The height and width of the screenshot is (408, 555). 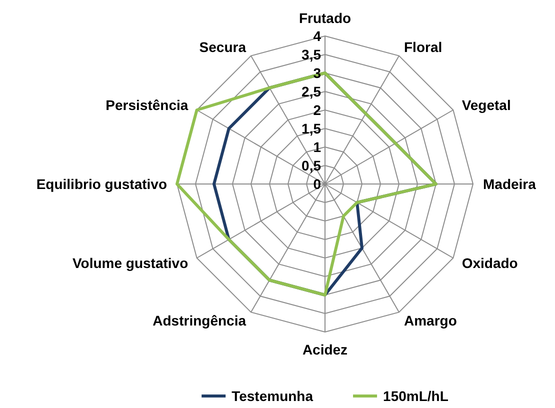 I want to click on y-tick-label: 4, so click(x=317, y=36).